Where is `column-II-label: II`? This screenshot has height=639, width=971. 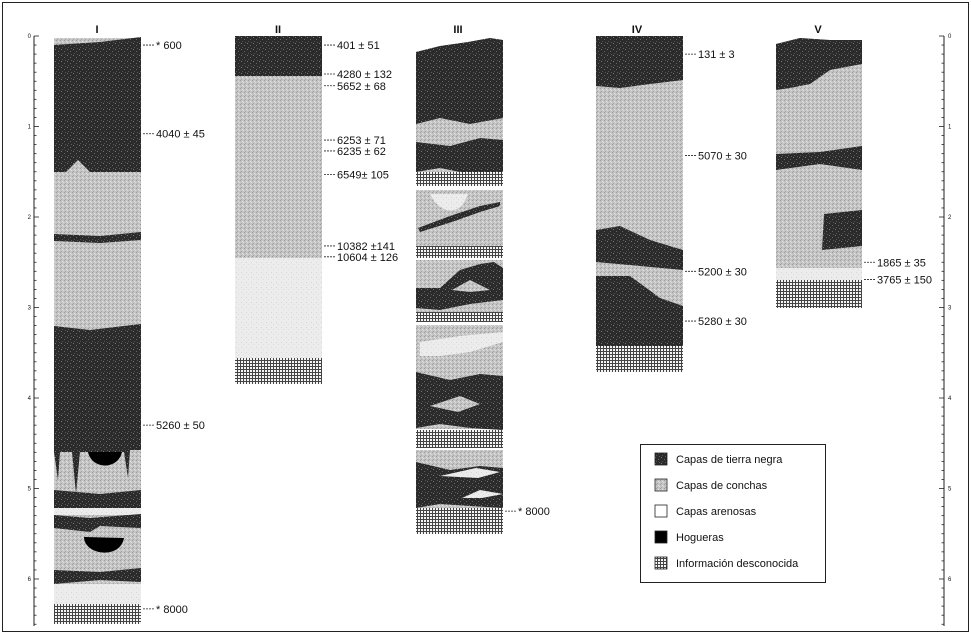
column-II-label: II is located at coordinates (278, 30).